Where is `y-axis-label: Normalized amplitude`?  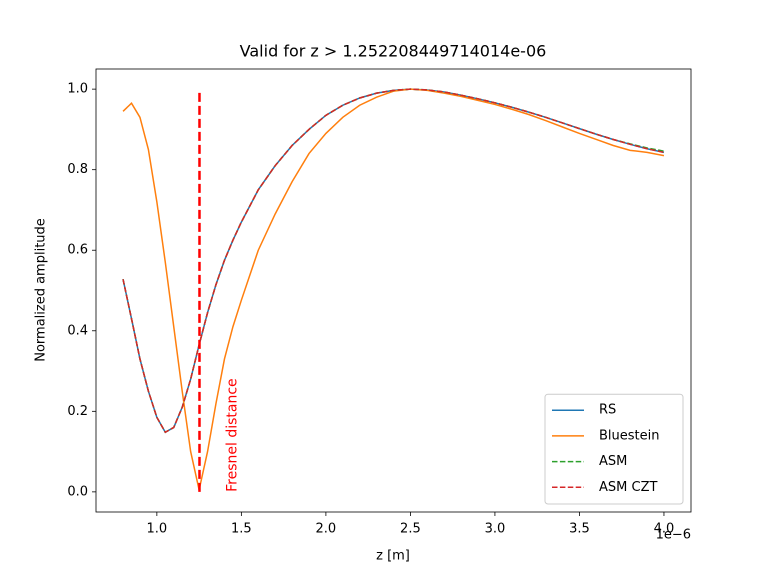 y-axis-label: Normalized amplitude is located at coordinates (41, 290).